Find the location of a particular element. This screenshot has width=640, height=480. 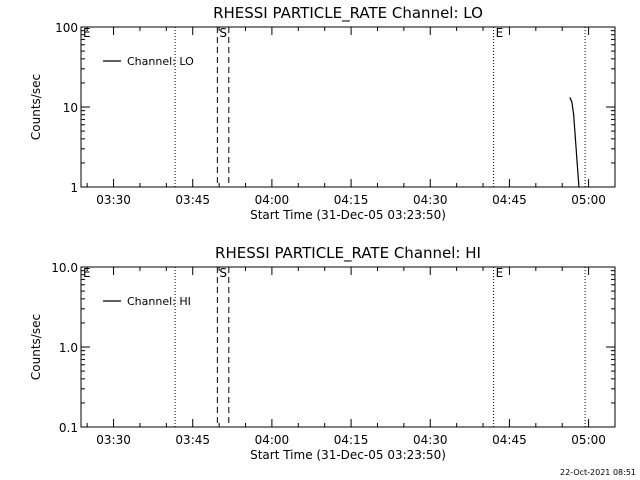

y-tick-label: 10 is located at coordinates (70, 108).